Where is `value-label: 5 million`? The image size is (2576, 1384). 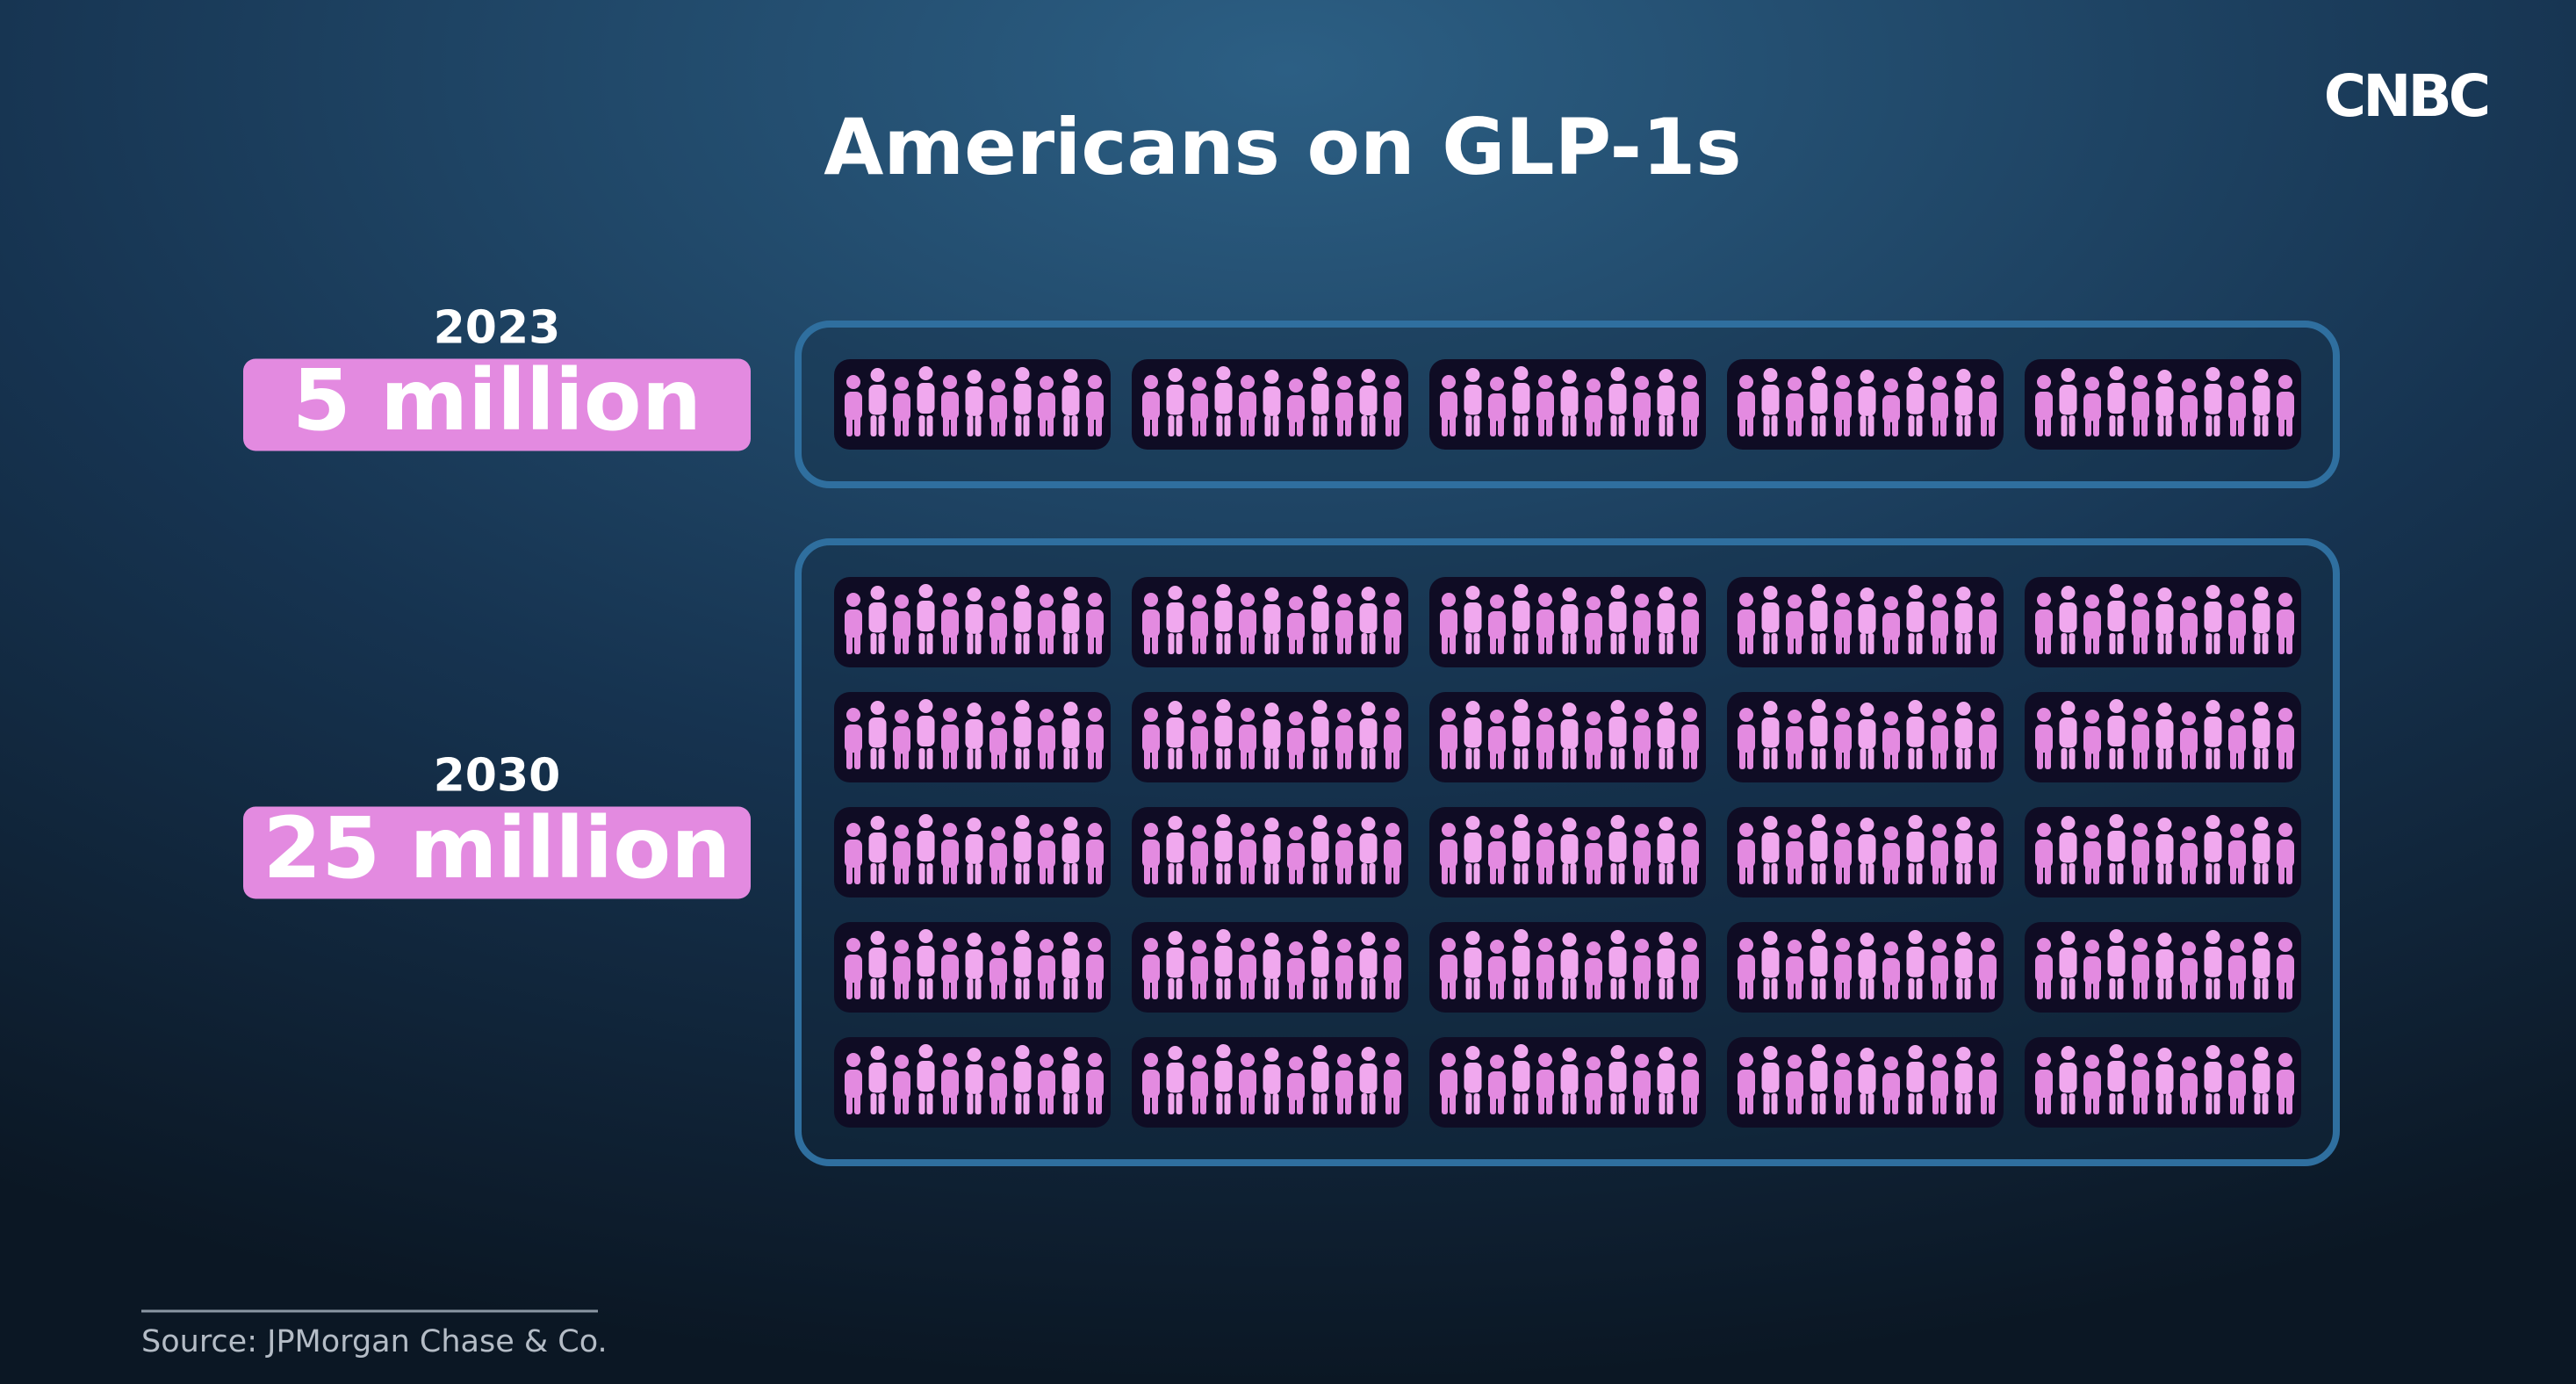 value-label: 5 million is located at coordinates (497, 400).